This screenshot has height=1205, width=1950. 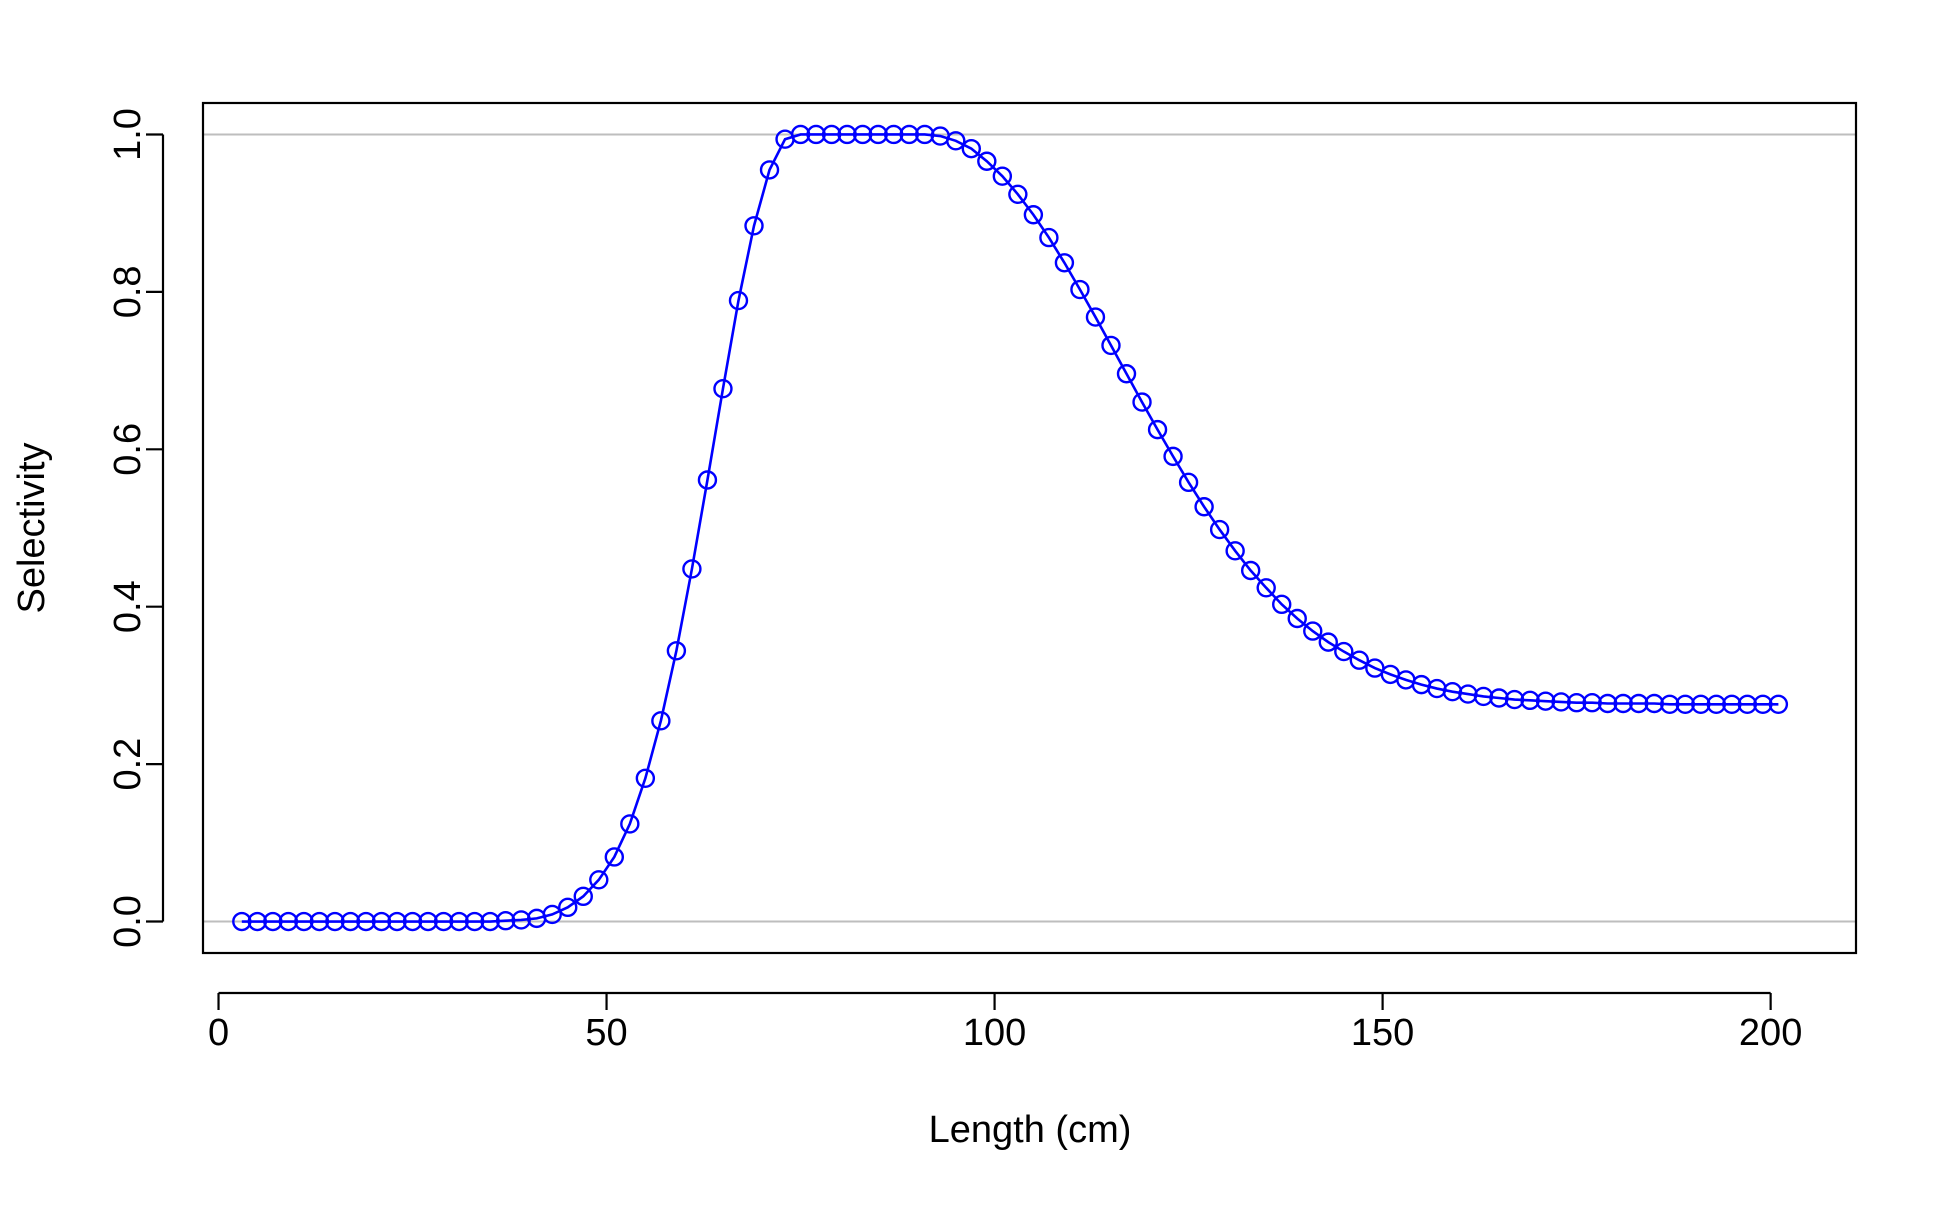 I want to click on x-axis: 0 50 100 150 200, so click(x=1005, y=1022).